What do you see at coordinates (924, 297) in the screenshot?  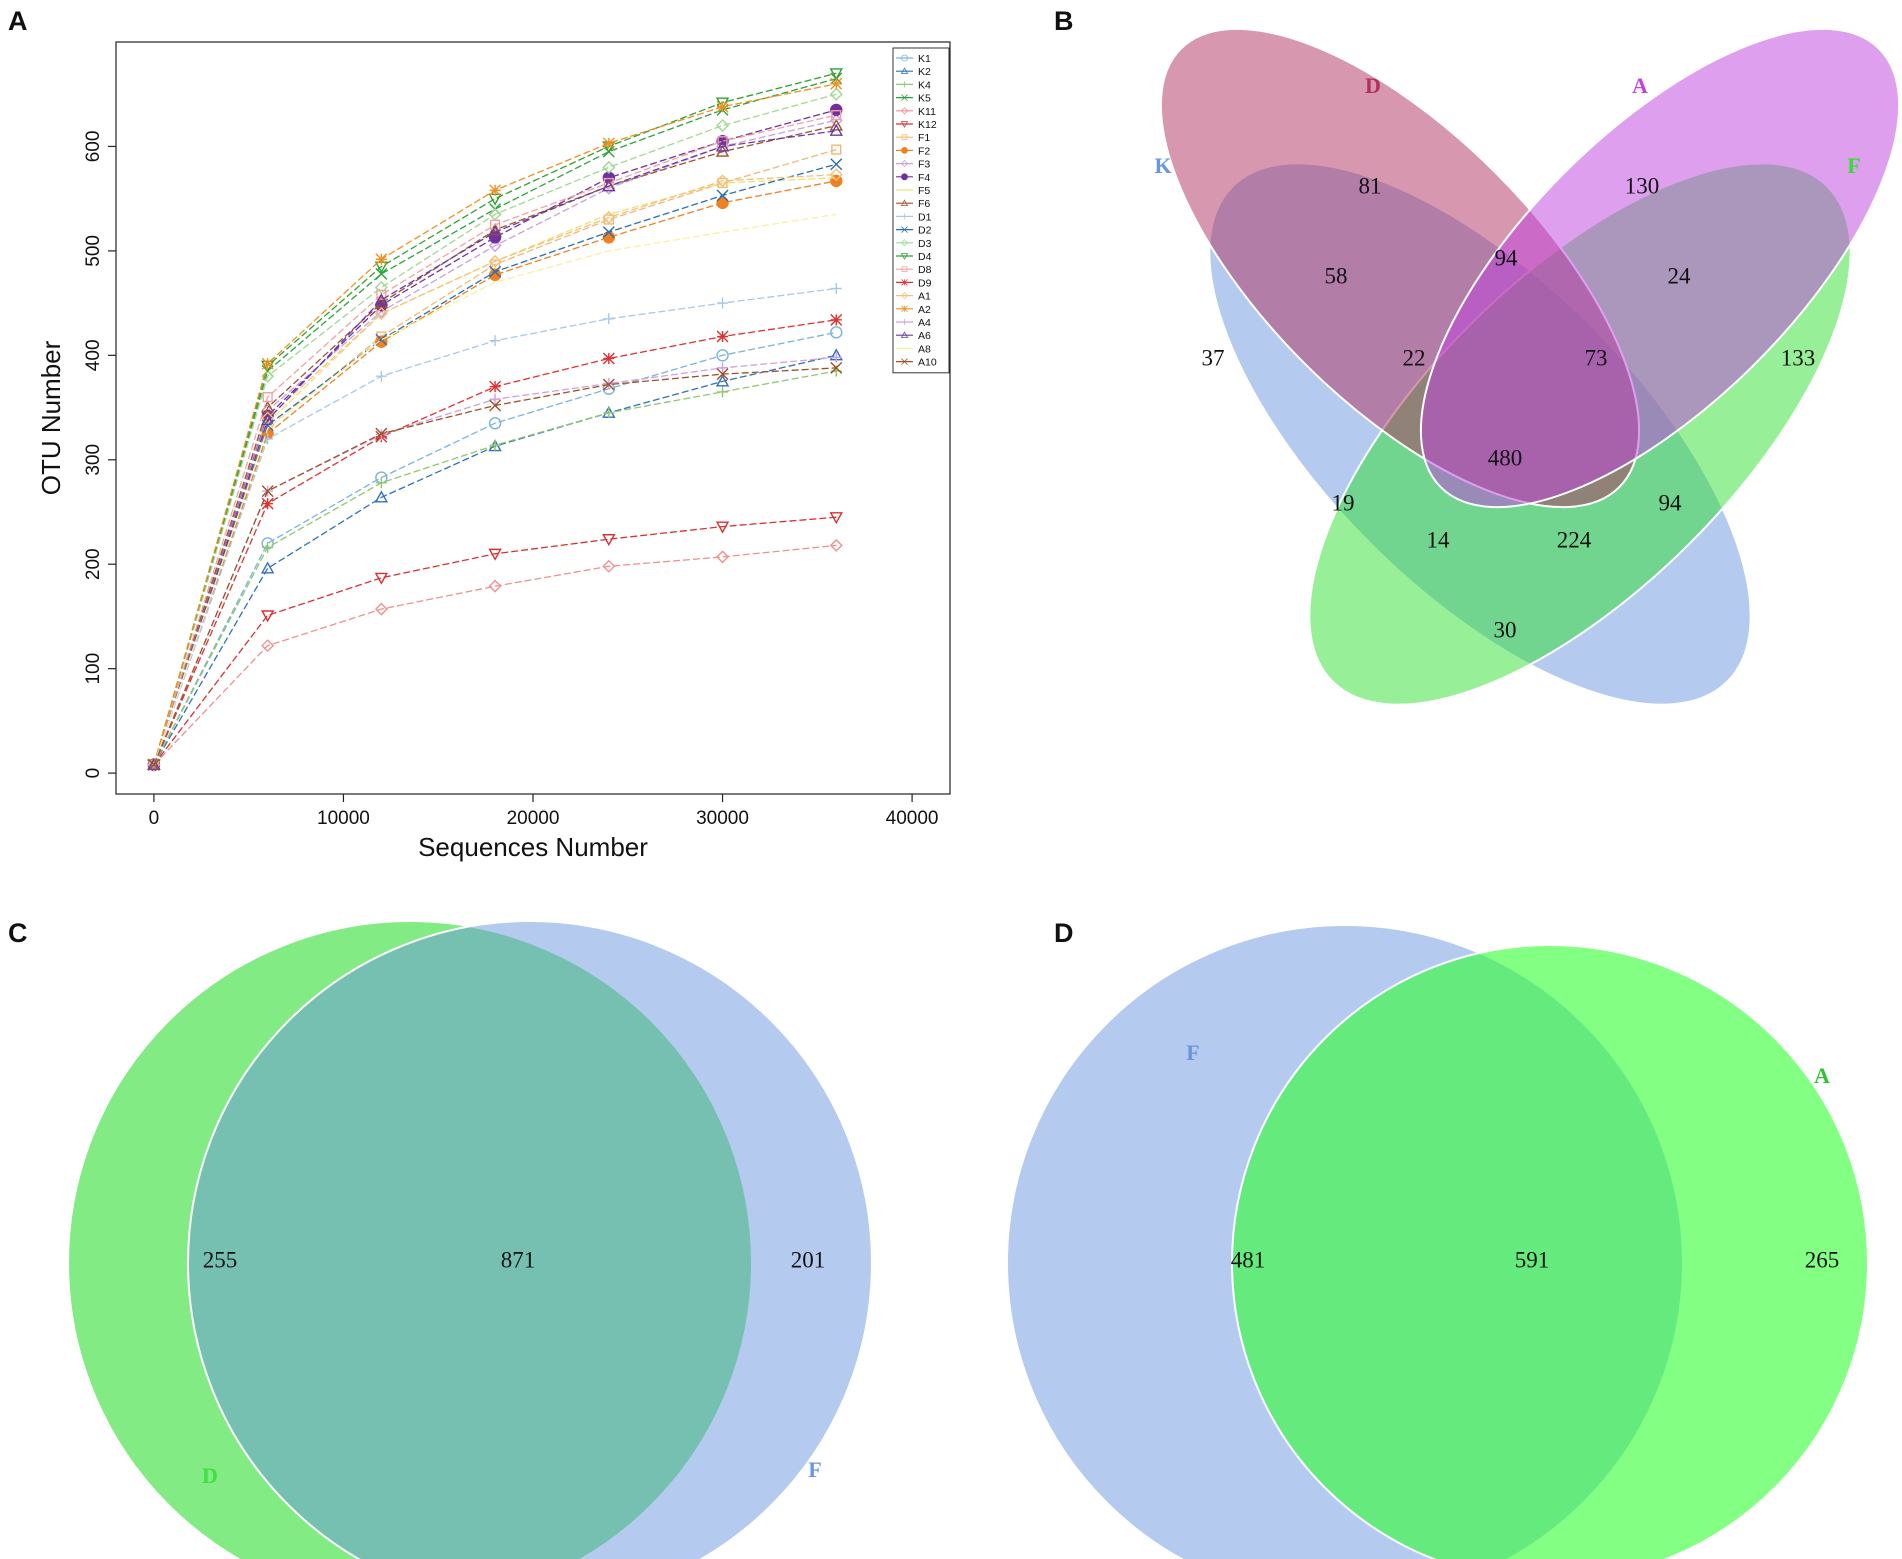 I see `legend-label: A1` at bounding box center [924, 297].